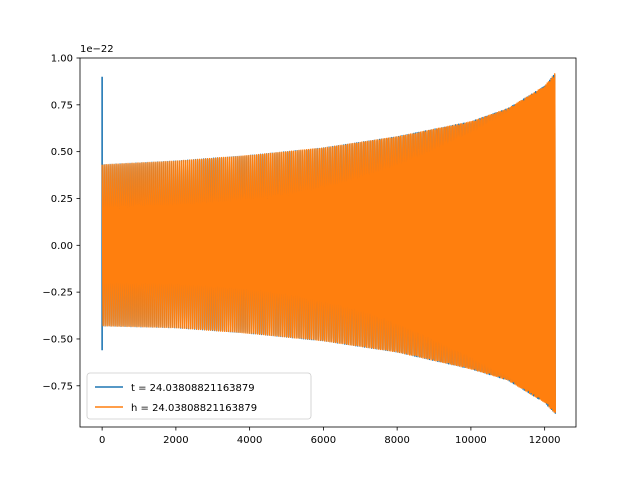 Image resolution: width=640 pixels, height=480 pixels. Describe the element at coordinates (62, 246) in the screenshot. I see `y-tick-label: 0.00` at that location.